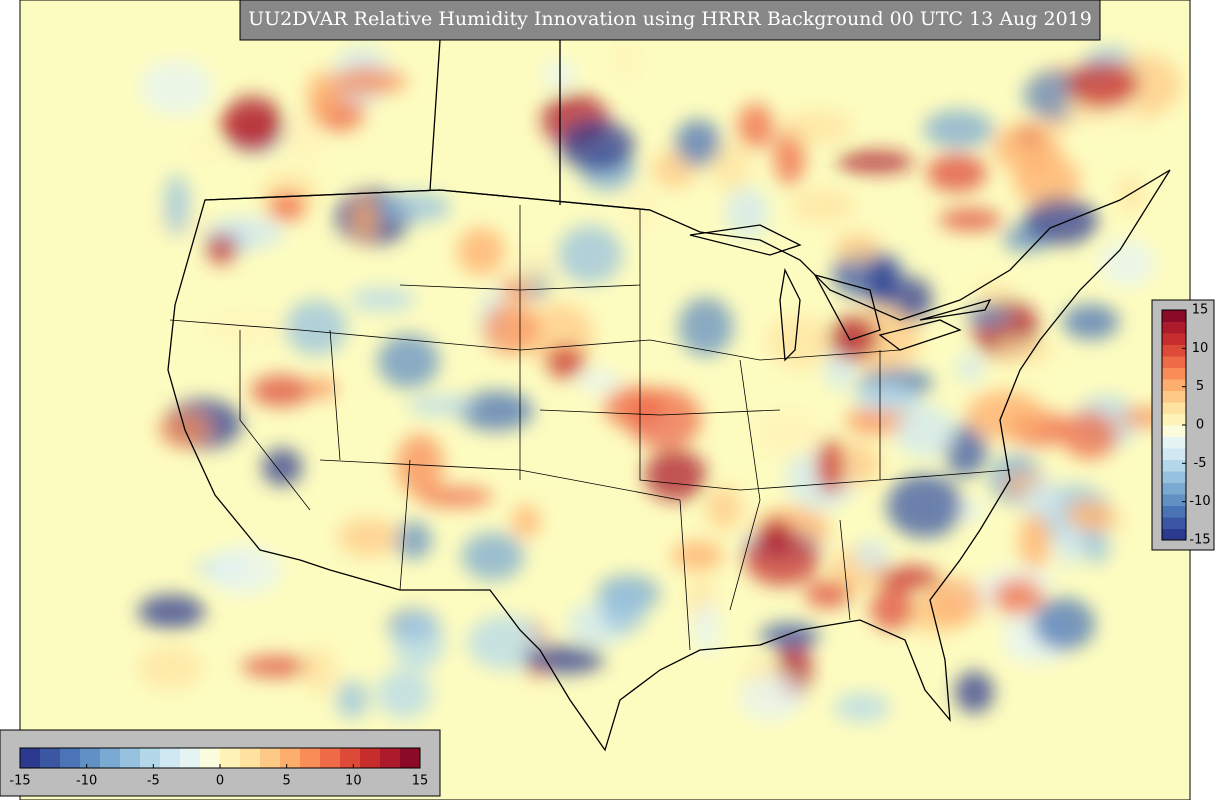 The width and height of the screenshot is (1216, 800). I want to click on great-lakes, so click(840, 293).